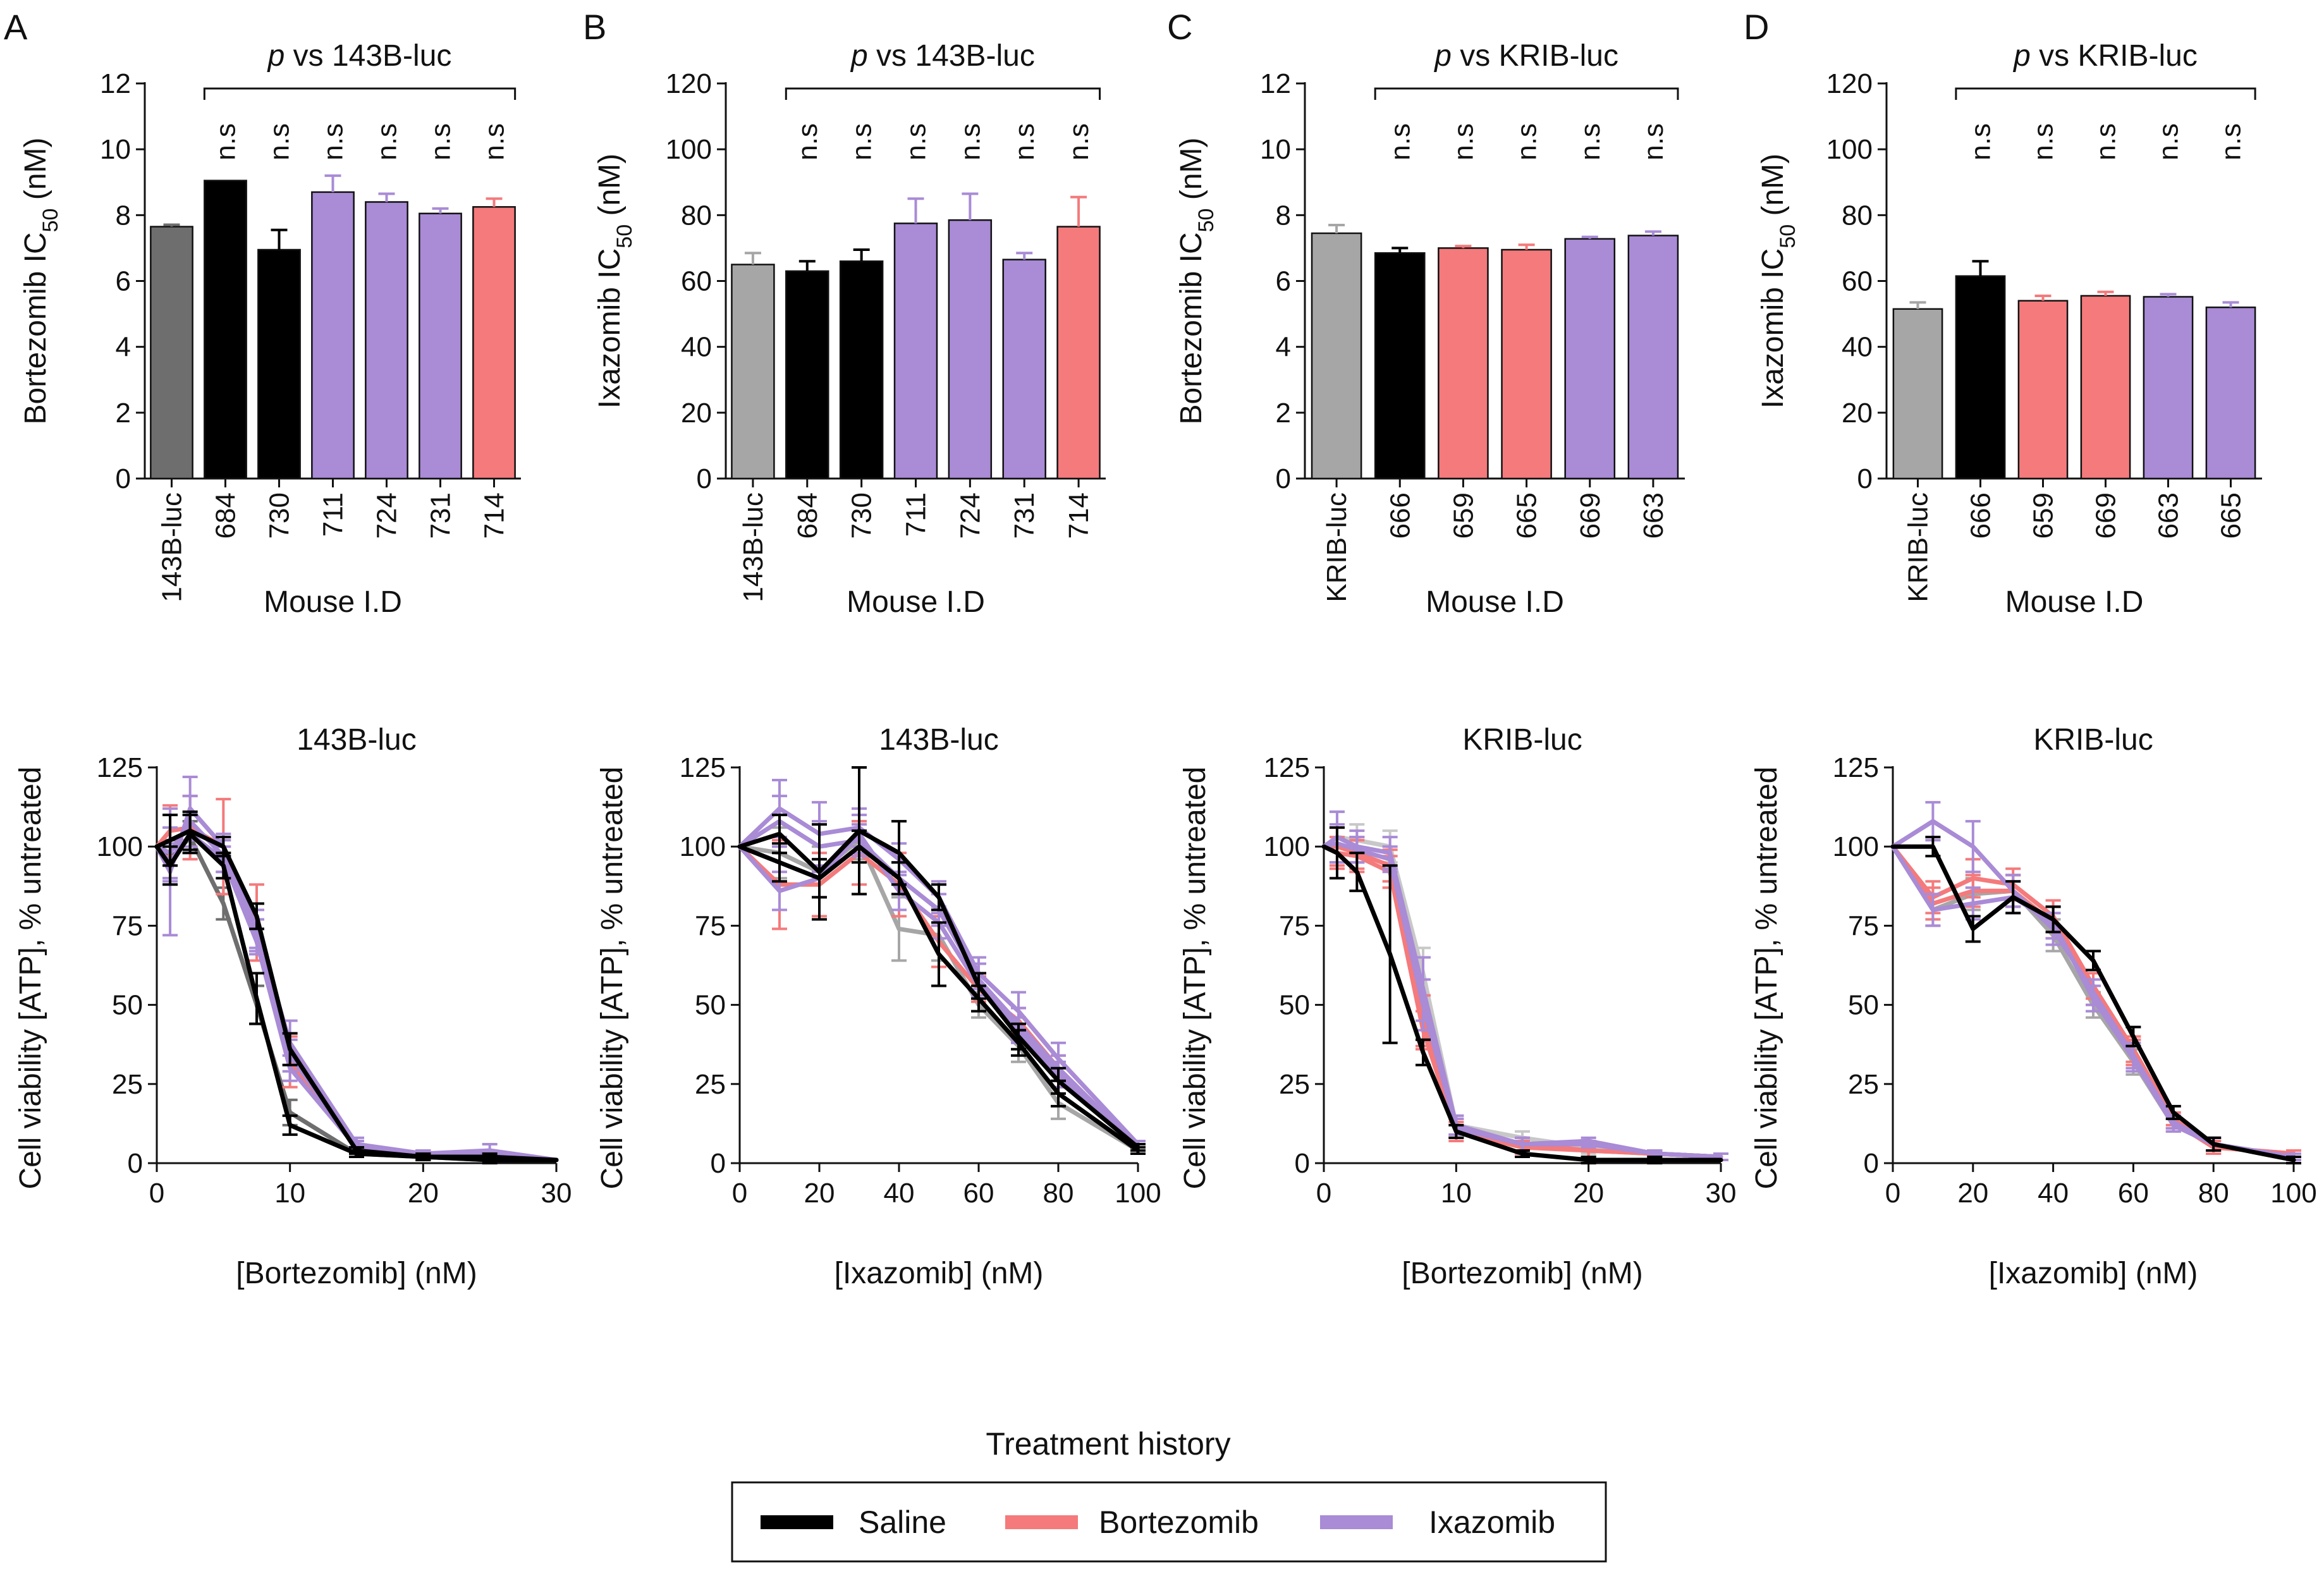 This screenshot has width=2324, height=1569. I want to click on y-tick-label: 20, so click(696, 413).